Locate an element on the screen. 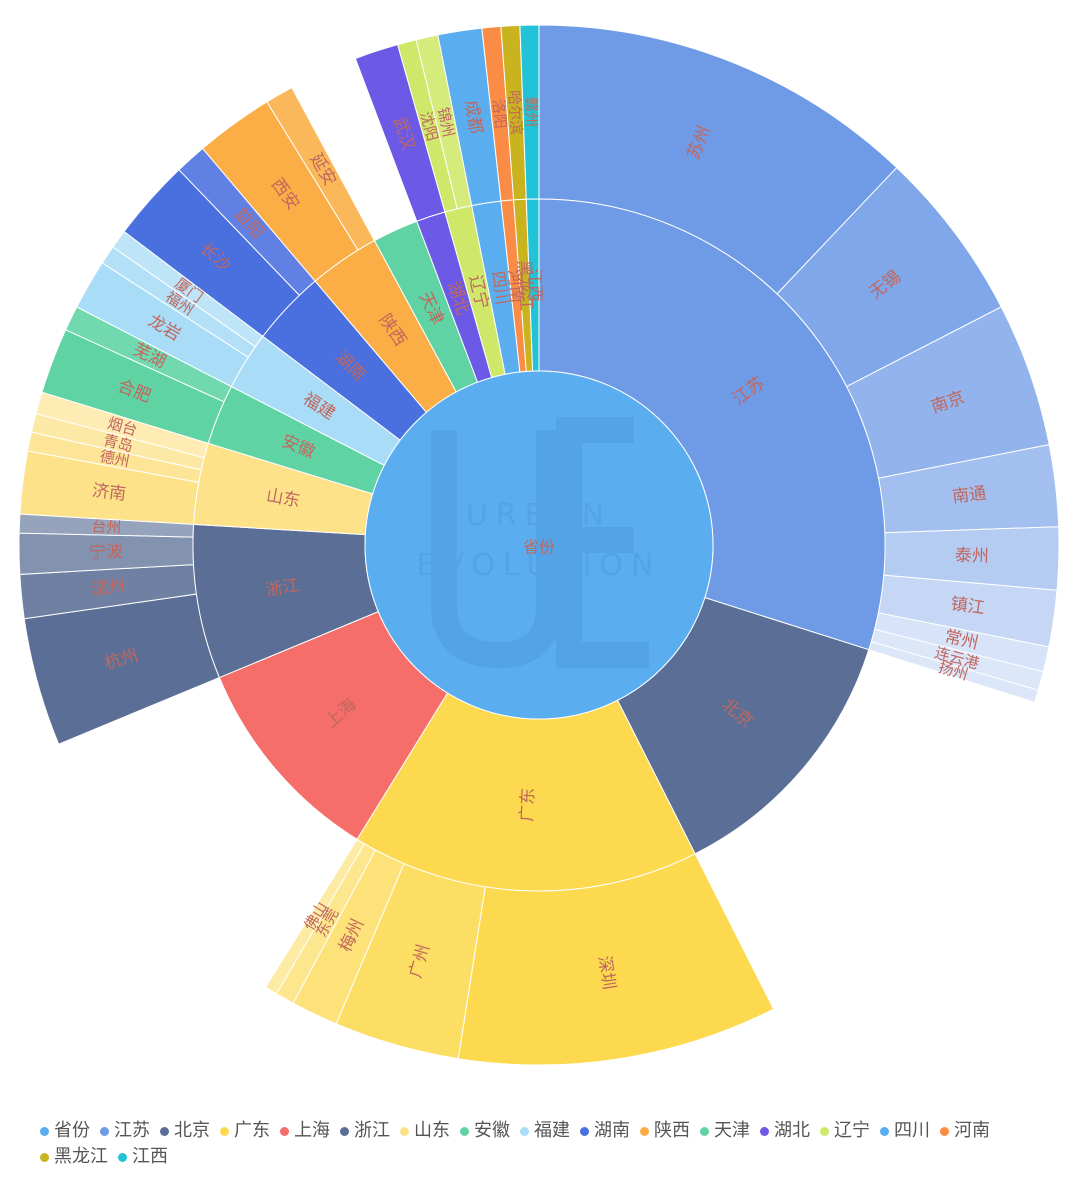 This screenshot has height=1188, width=1080. city-label: 南通 is located at coordinates (969, 496).